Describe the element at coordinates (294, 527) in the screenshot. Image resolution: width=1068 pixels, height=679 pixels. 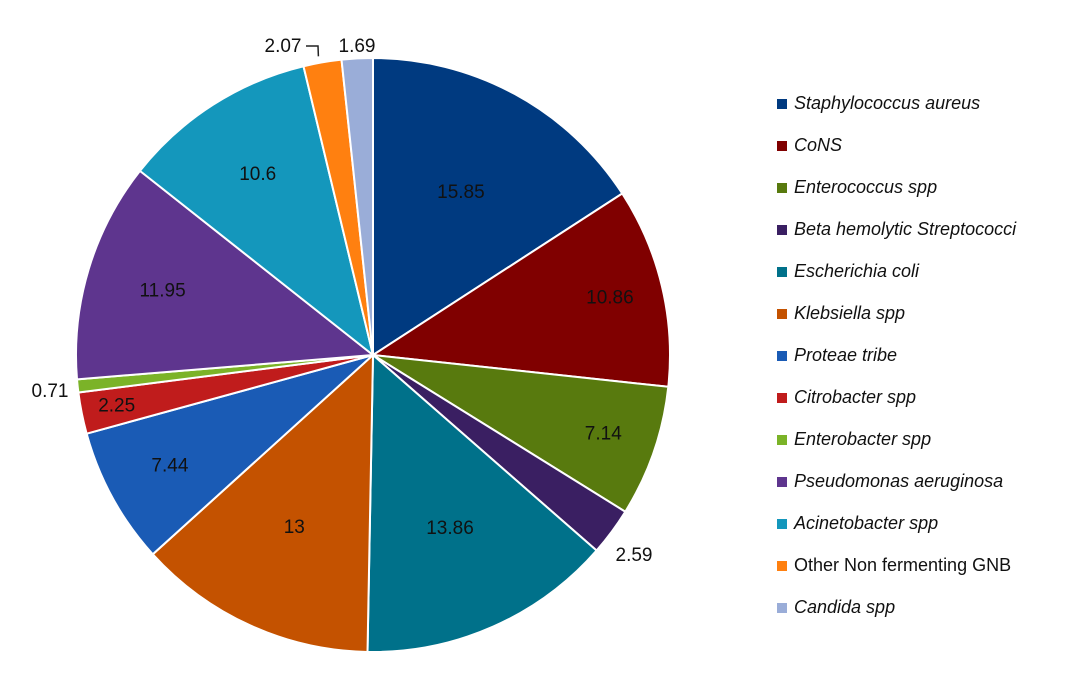
I see `data-label-5: 13` at that location.